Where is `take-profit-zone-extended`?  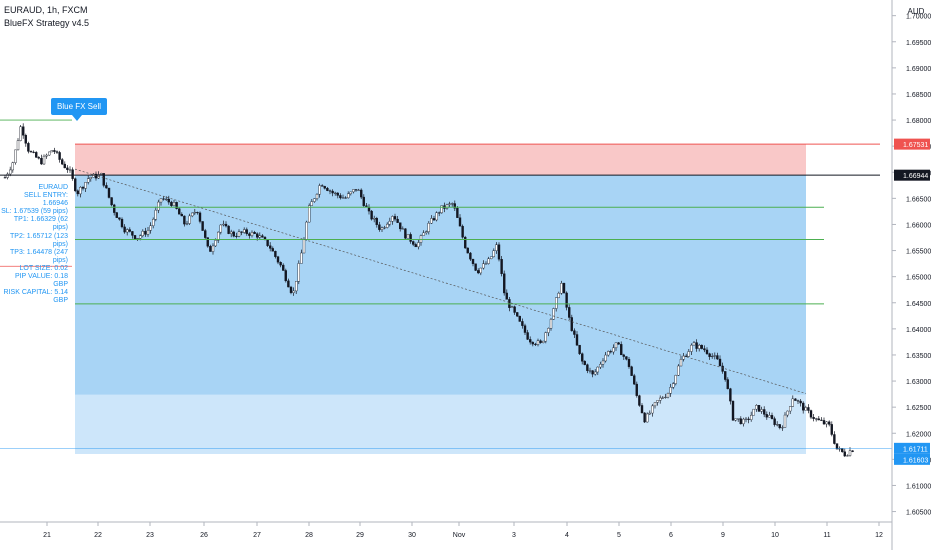
take-profit-zone-extended is located at coordinates (440, 424).